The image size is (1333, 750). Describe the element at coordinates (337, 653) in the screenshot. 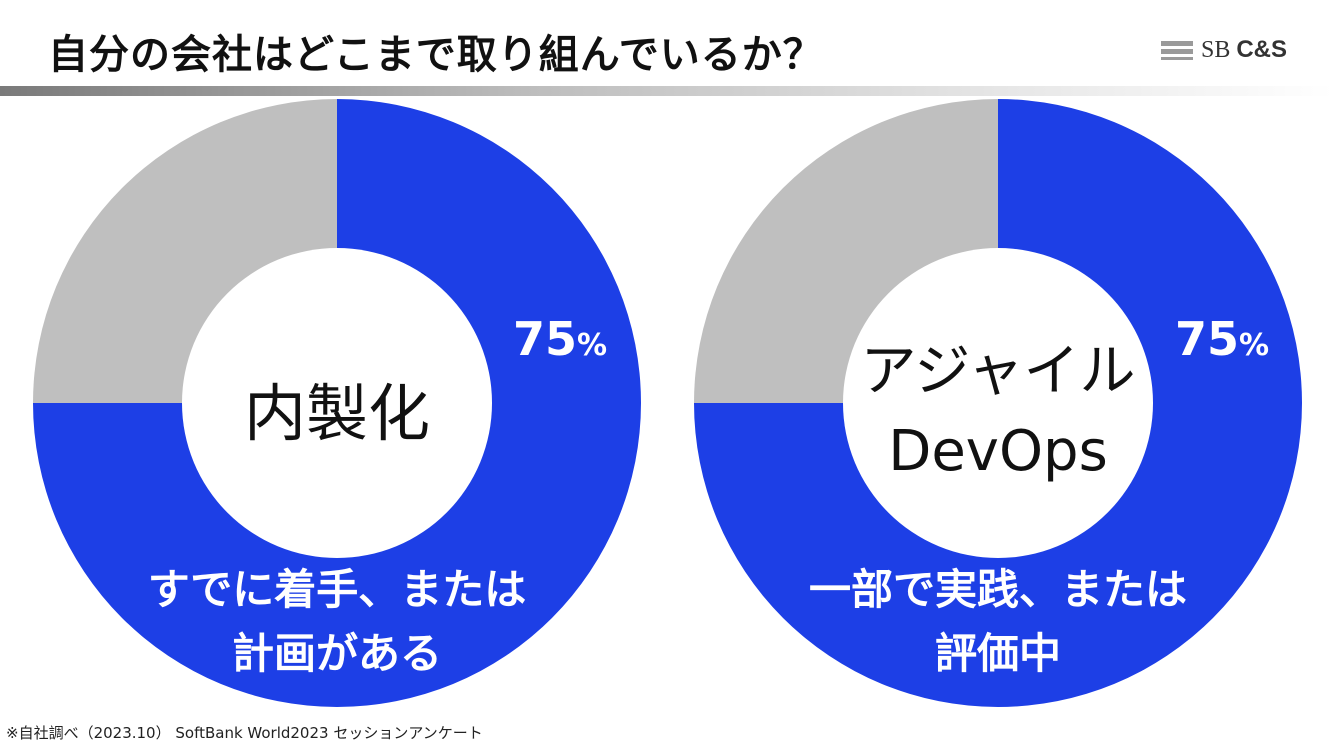

I see `slice-label: 計画がある` at that location.